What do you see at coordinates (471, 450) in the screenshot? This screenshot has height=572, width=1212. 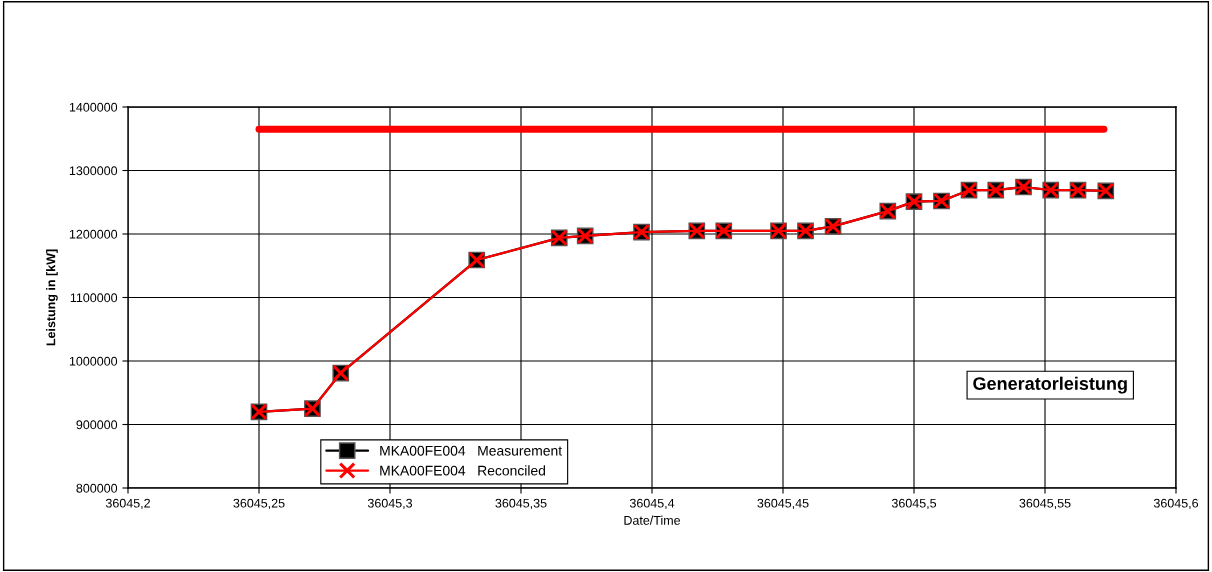 I see `legend-label: MKA00FE004 Measurement` at bounding box center [471, 450].